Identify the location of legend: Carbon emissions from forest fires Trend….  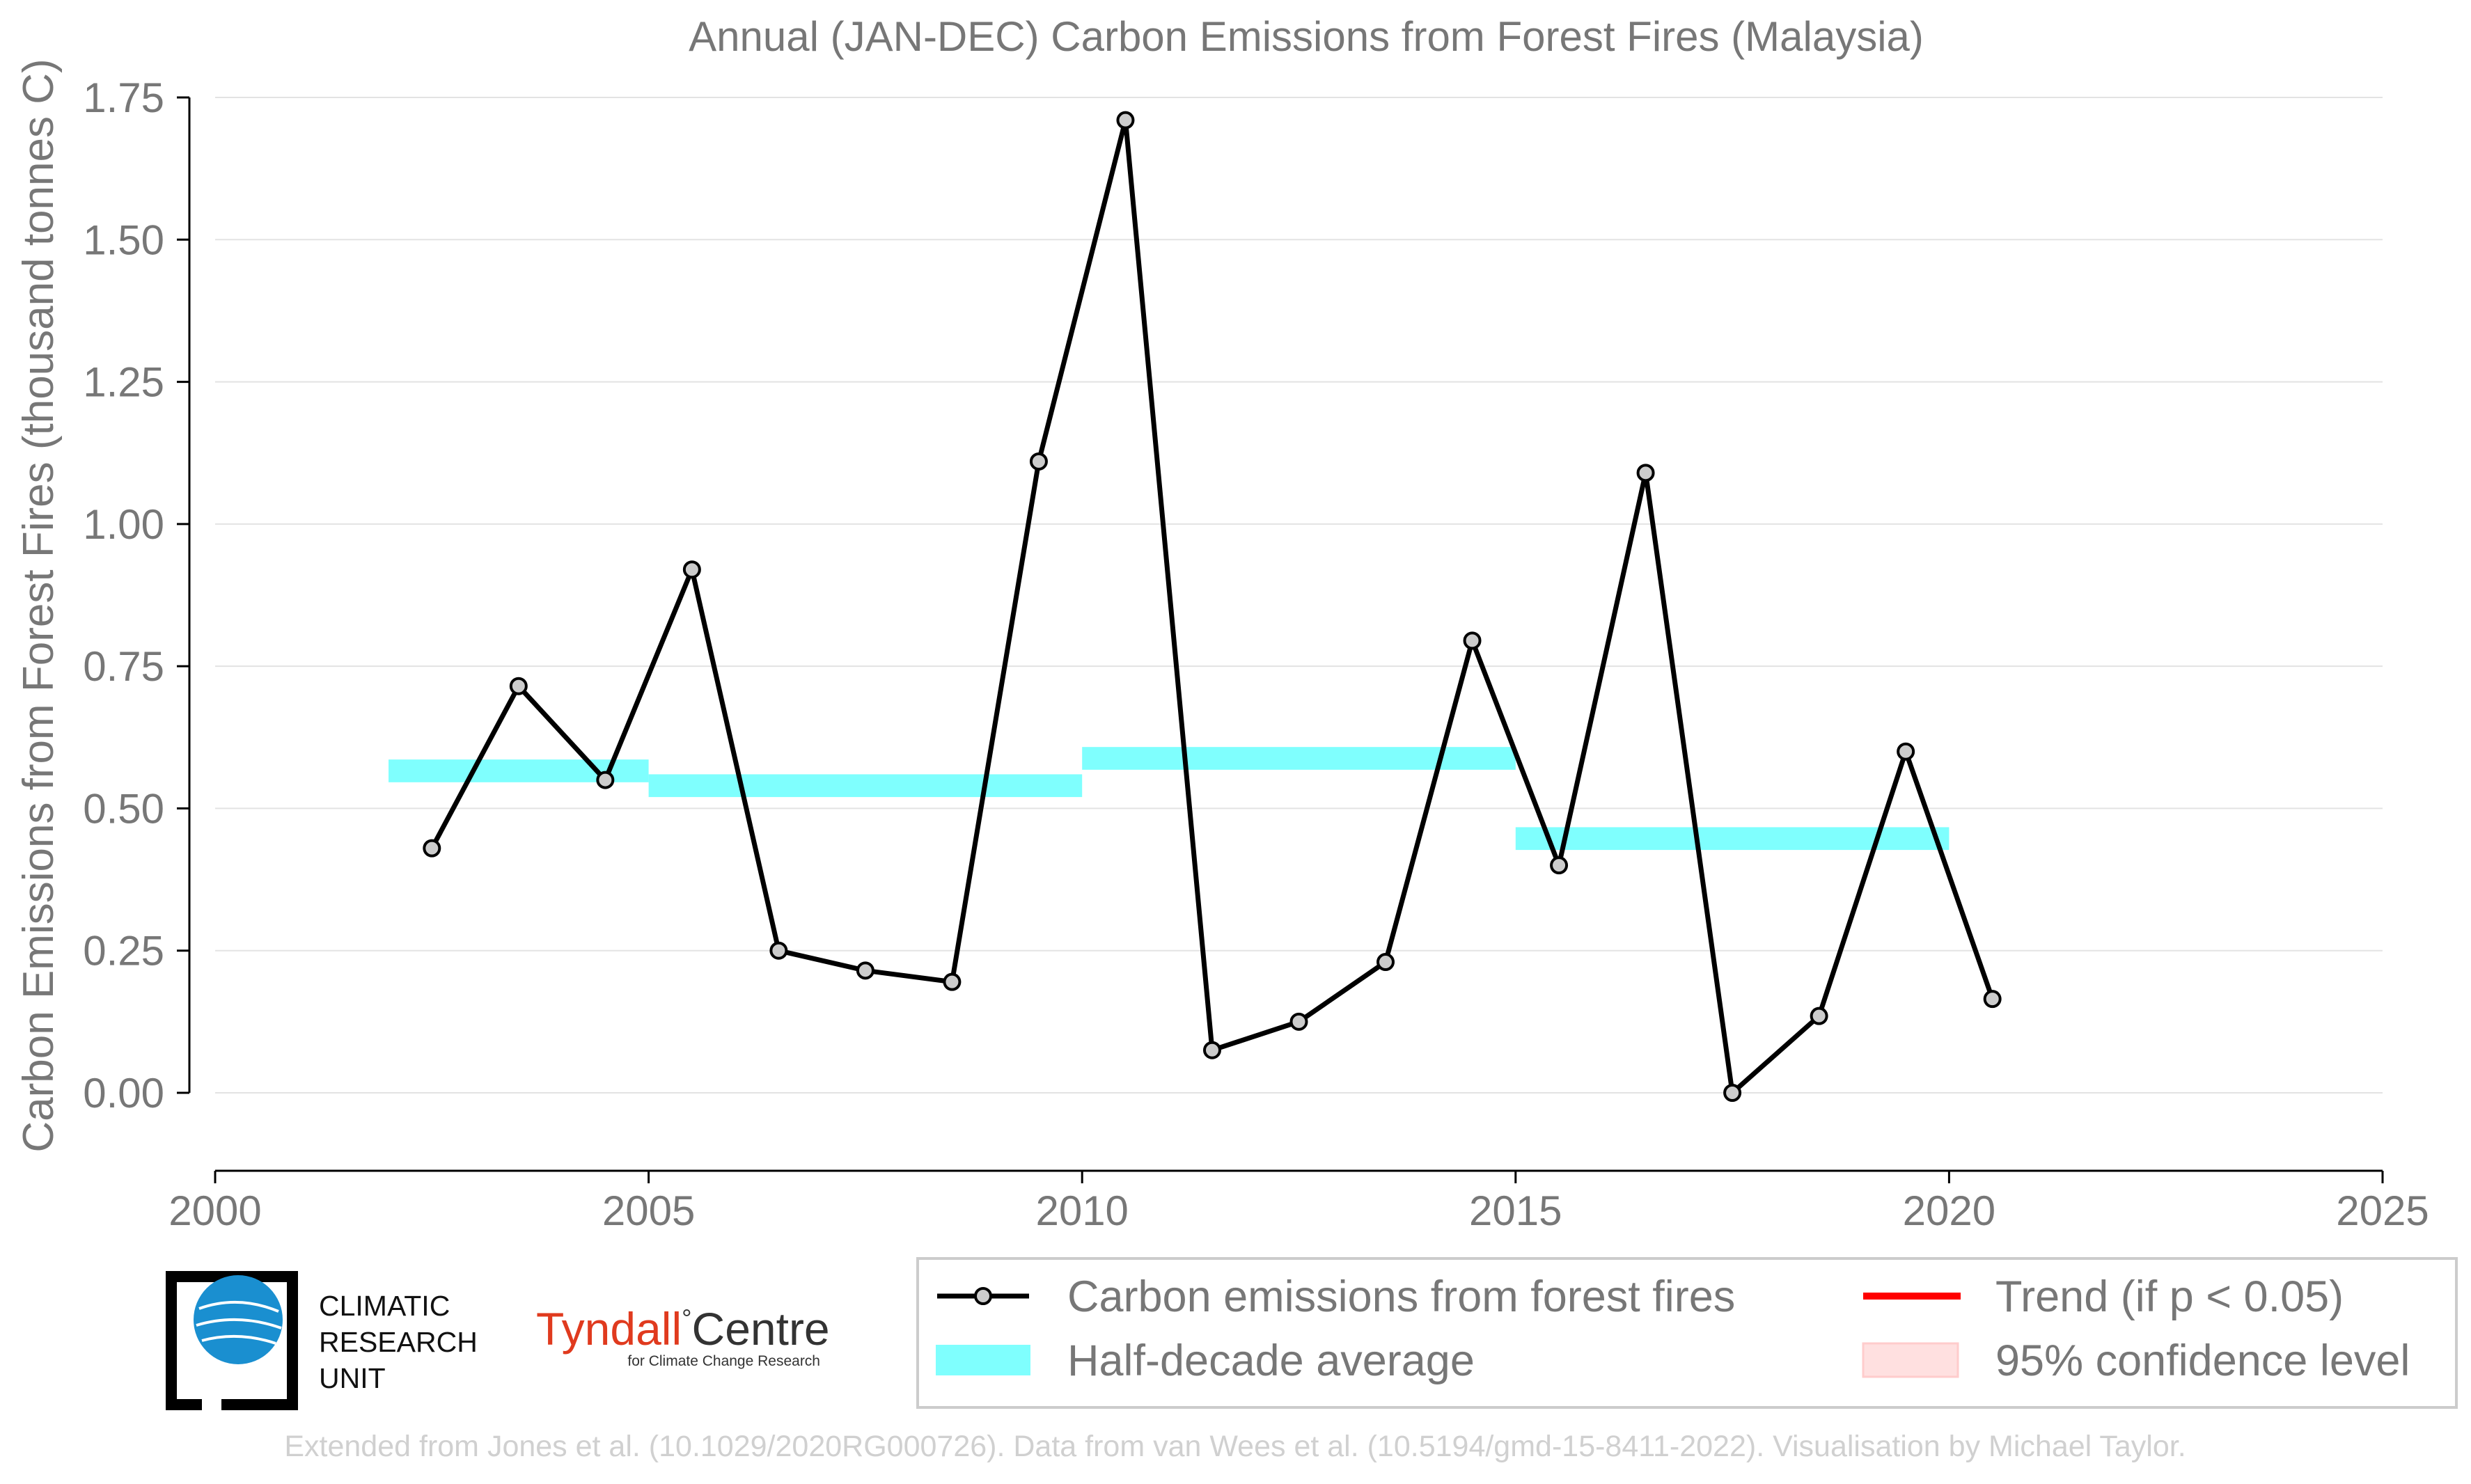
(1687, 1333).